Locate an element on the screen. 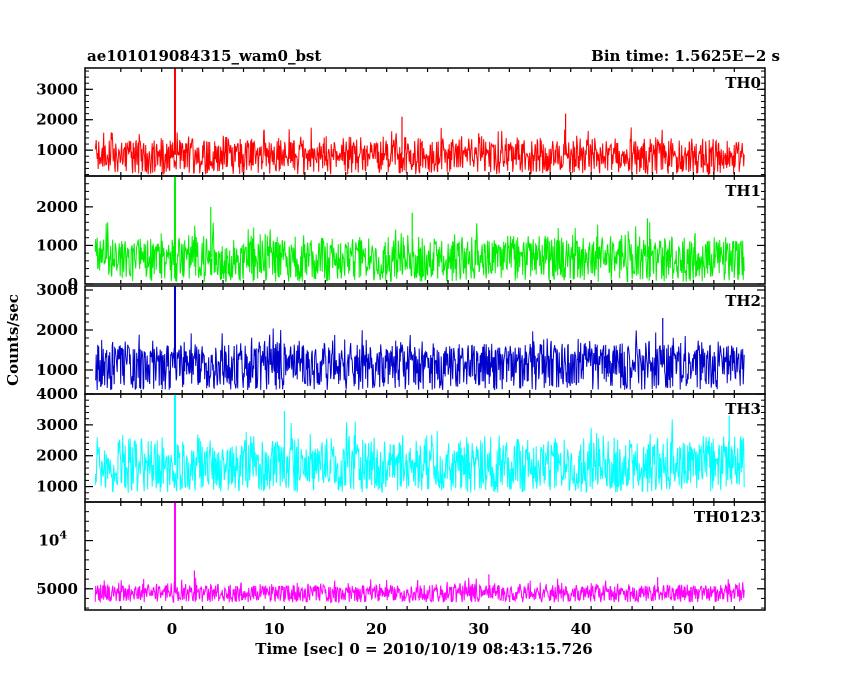 This screenshot has width=850, height=680. panel-th2: 1000 2000 3000 TH2 is located at coordinates (401, 338).